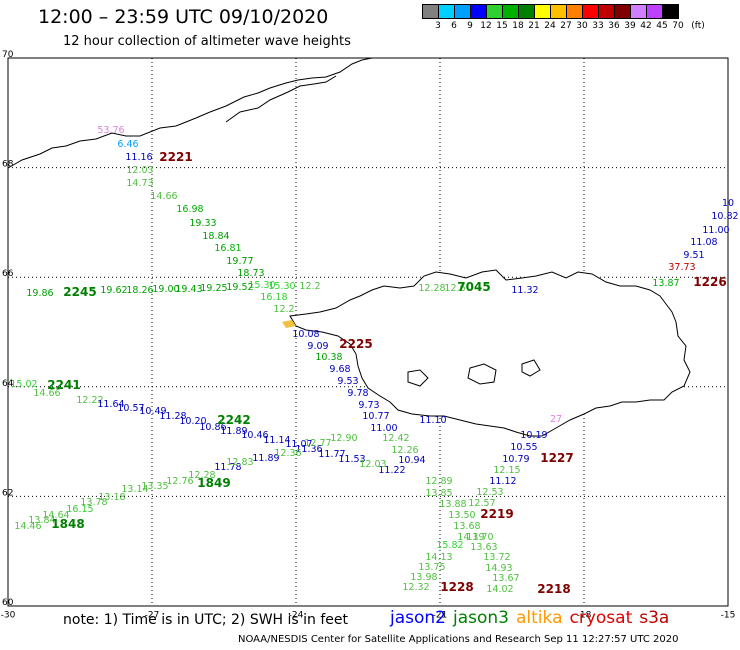 This screenshot has height=650, width=740. What do you see at coordinates (23, 384) in the screenshot?
I see `wave-height-value: 15.02` at bounding box center [23, 384].